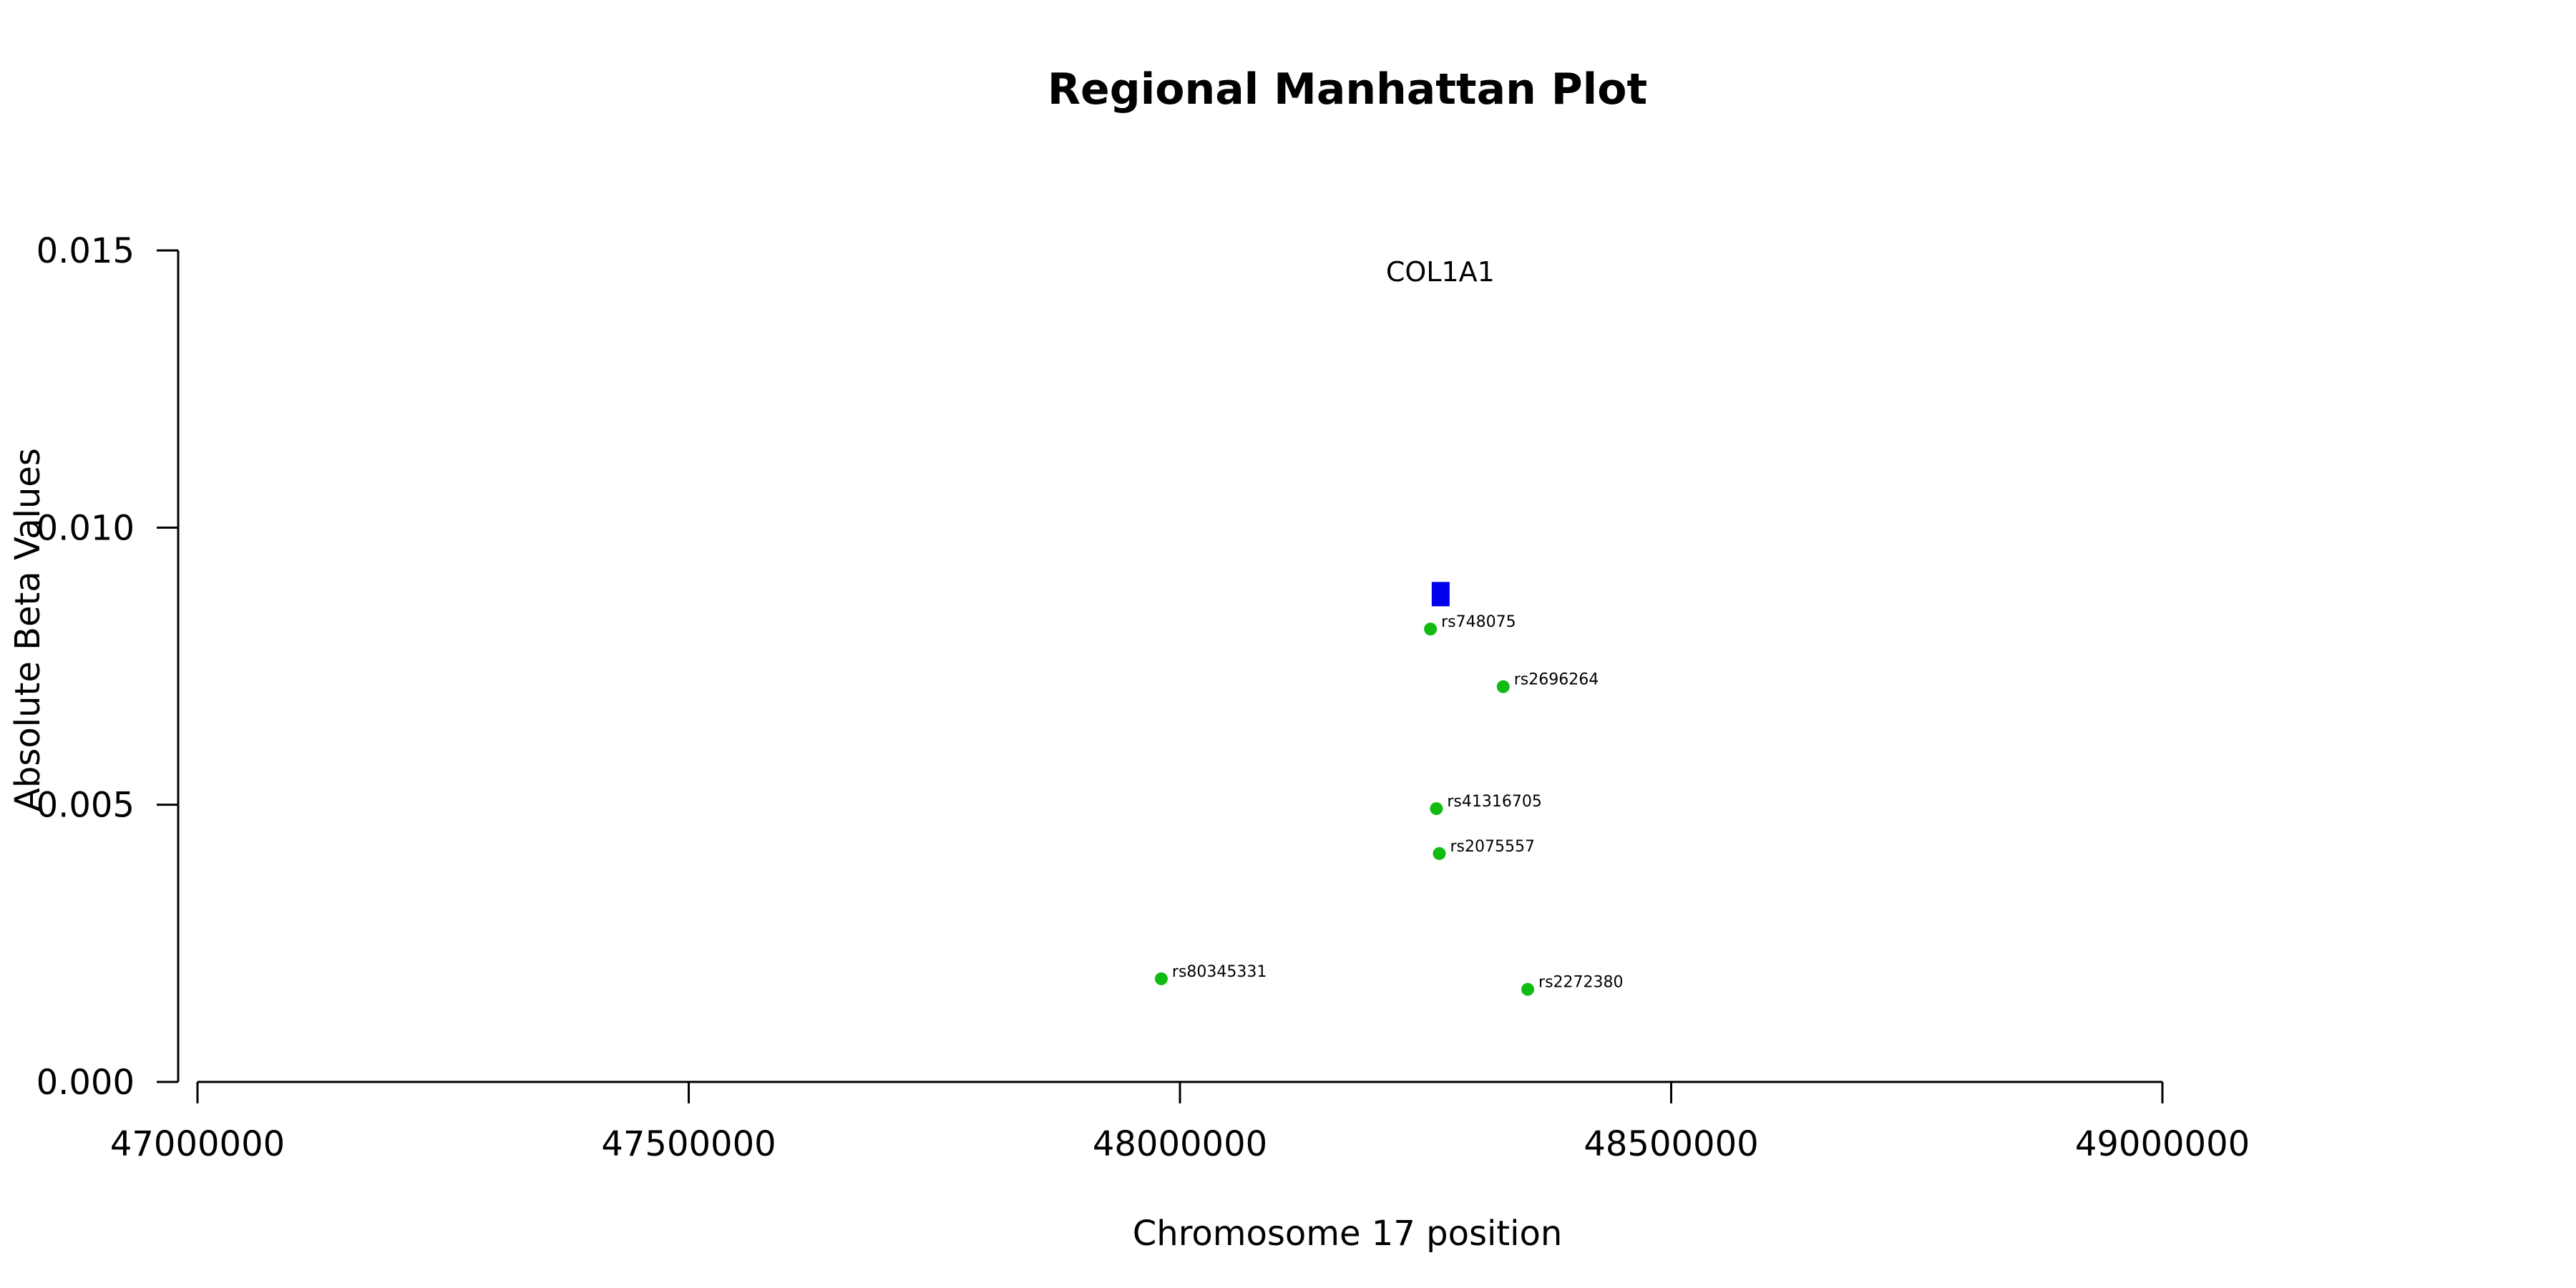  Describe the element at coordinates (85, 1083) in the screenshot. I see `y-tick-label: 0.000` at that location.